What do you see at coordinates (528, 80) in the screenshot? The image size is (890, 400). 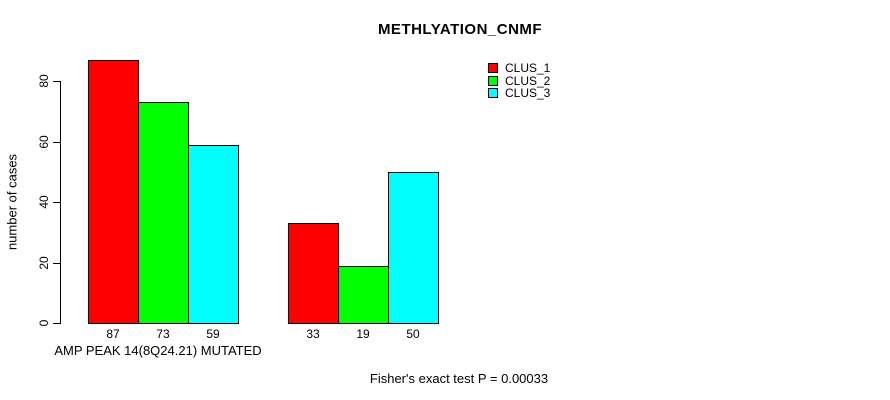 I see `legend-label: CLUS_2` at bounding box center [528, 80].